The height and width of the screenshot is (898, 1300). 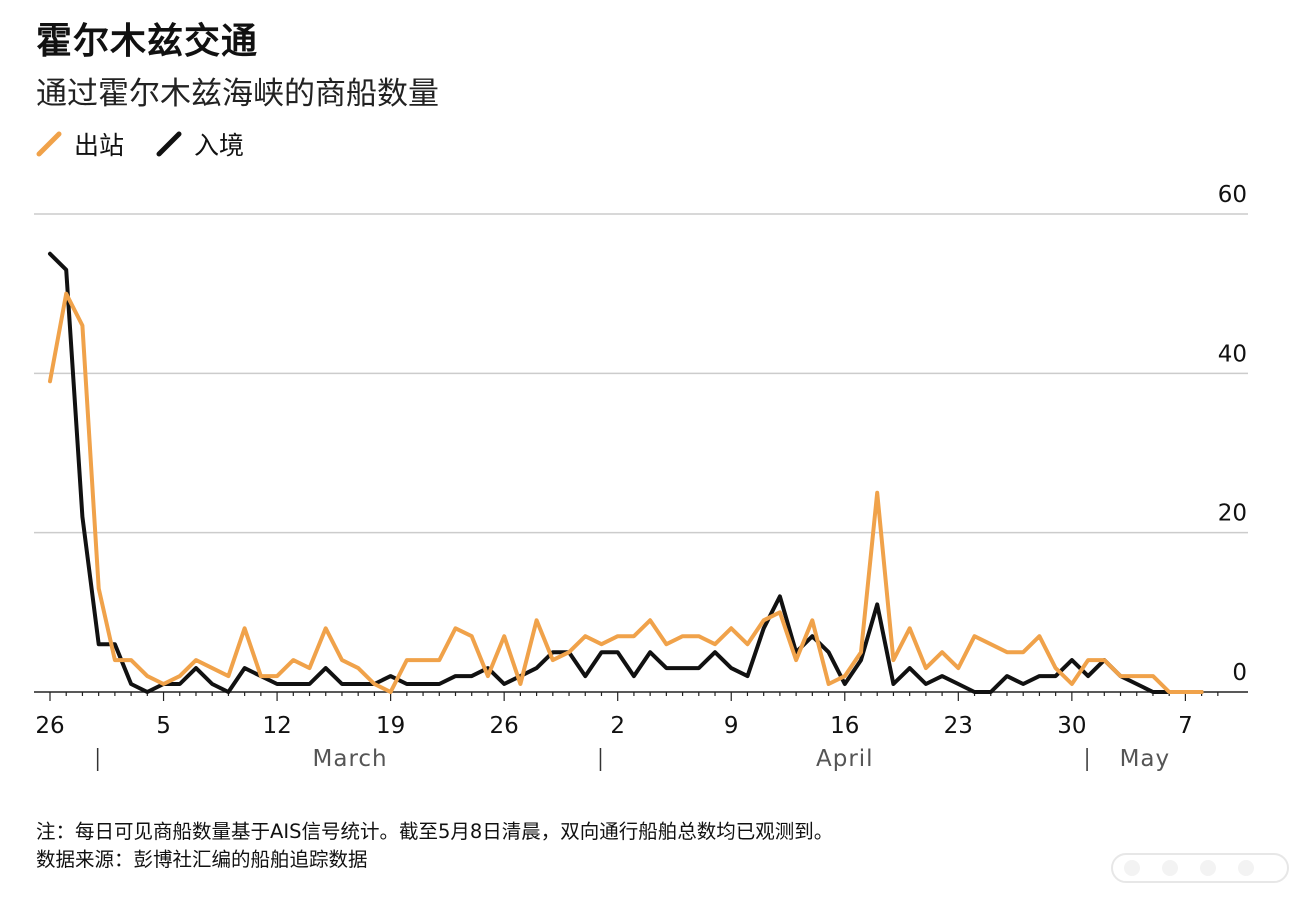 I want to click on month-label-april: April, so click(x=845, y=759).